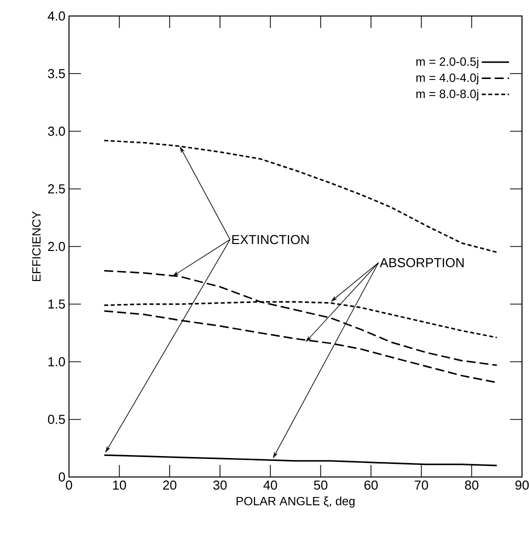 This screenshot has width=529, height=537. Describe the element at coordinates (422, 263) in the screenshot. I see `annotation: ABSORPTION` at that location.